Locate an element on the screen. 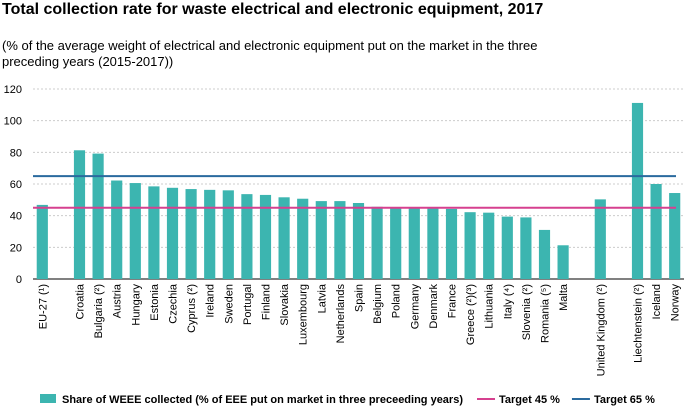  x-tick-label: Bulgaria (²) is located at coordinates (99, 311).